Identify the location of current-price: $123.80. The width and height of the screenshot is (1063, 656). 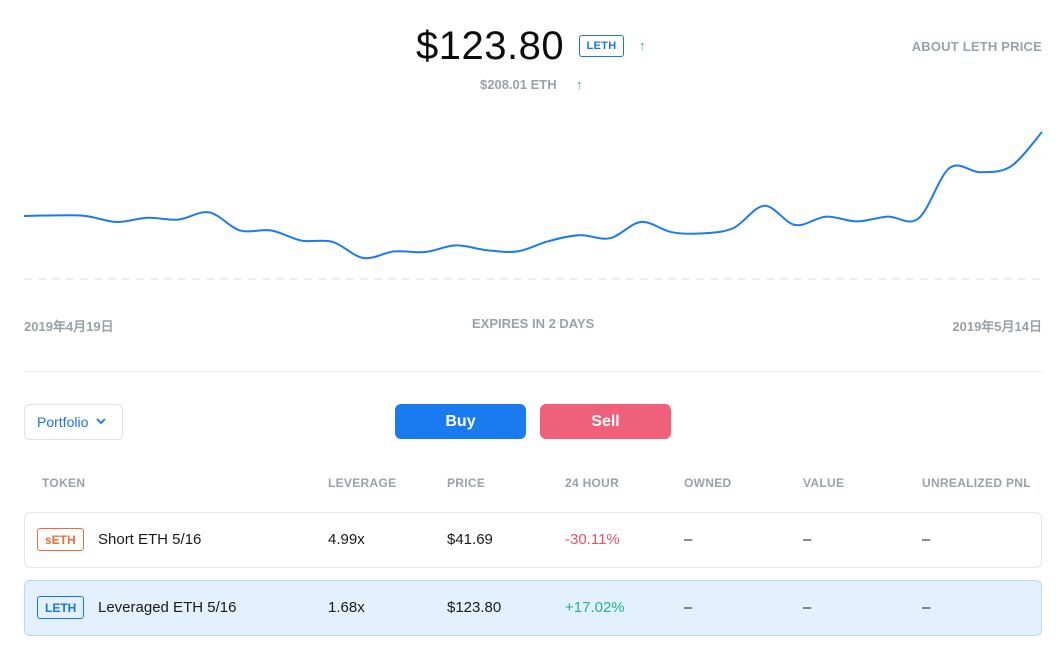
(490, 46).